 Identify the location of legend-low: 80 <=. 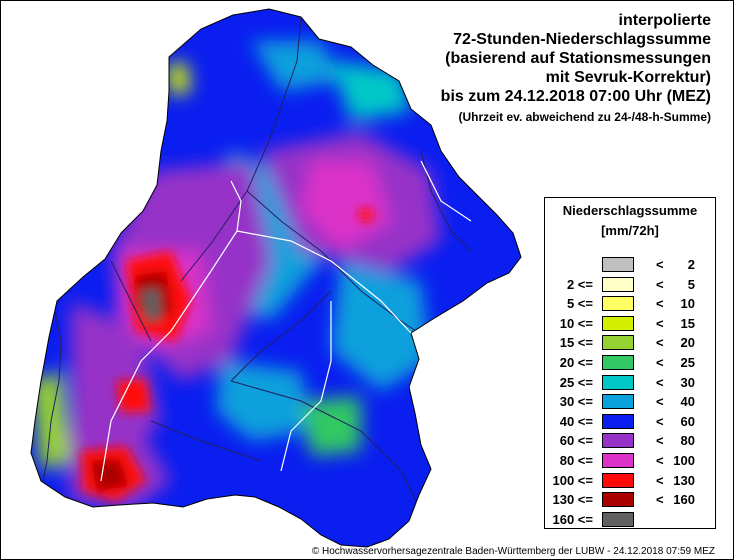
(576, 460).